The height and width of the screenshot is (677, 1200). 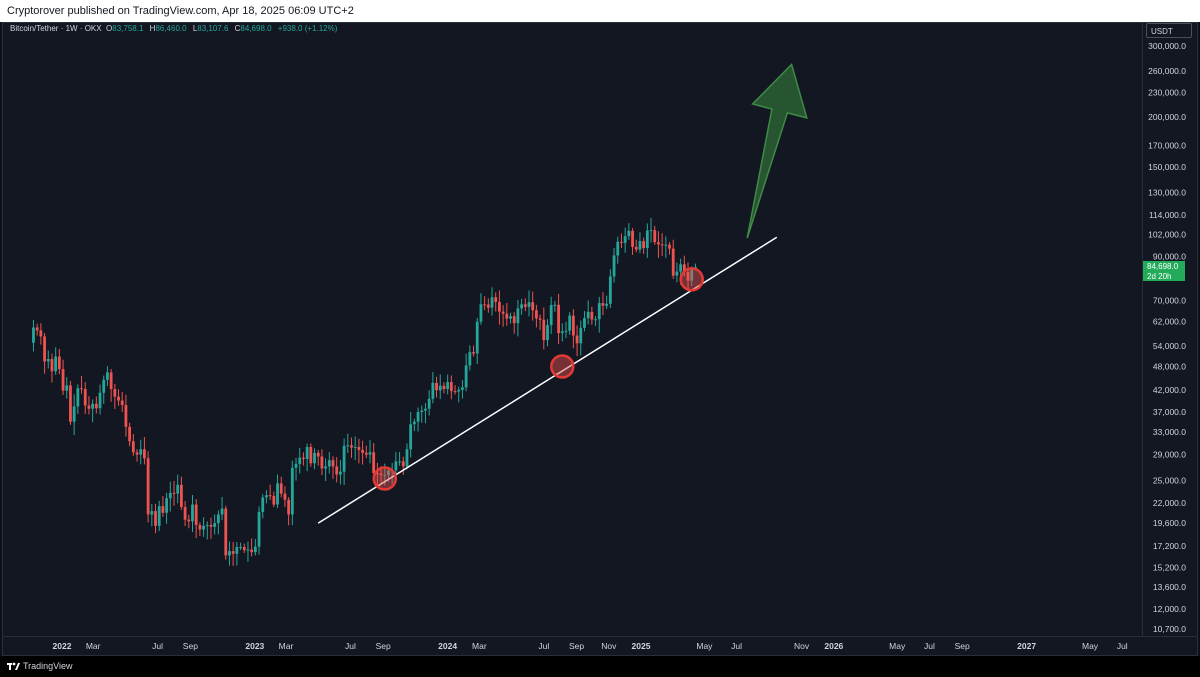 I want to click on high-label: H, so click(x=152, y=28).